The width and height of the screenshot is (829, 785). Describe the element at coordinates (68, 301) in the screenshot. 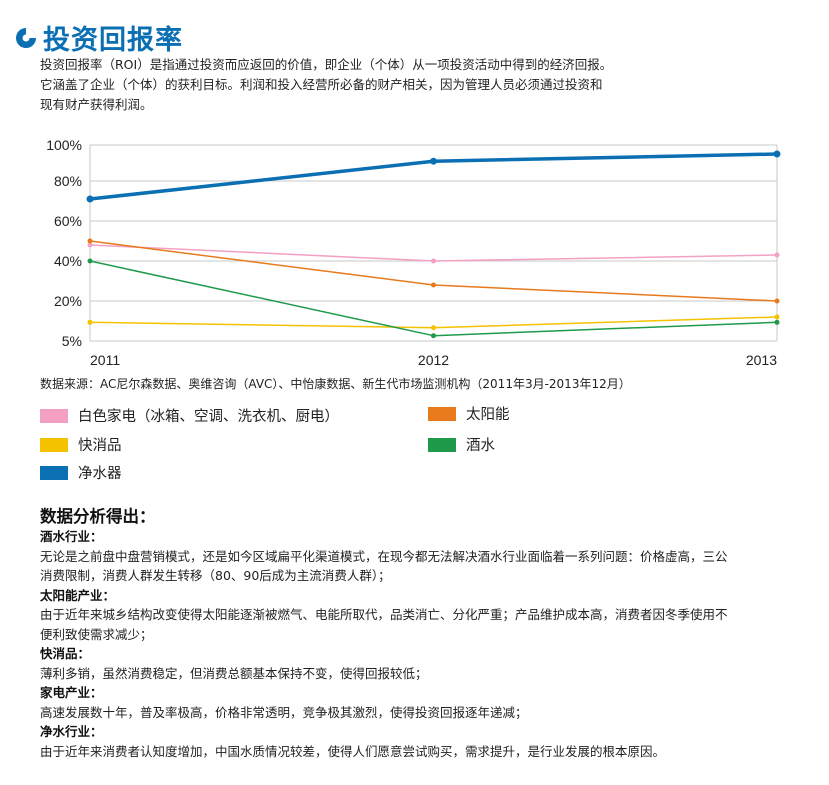

I see `y-tick-label: 20%` at that location.